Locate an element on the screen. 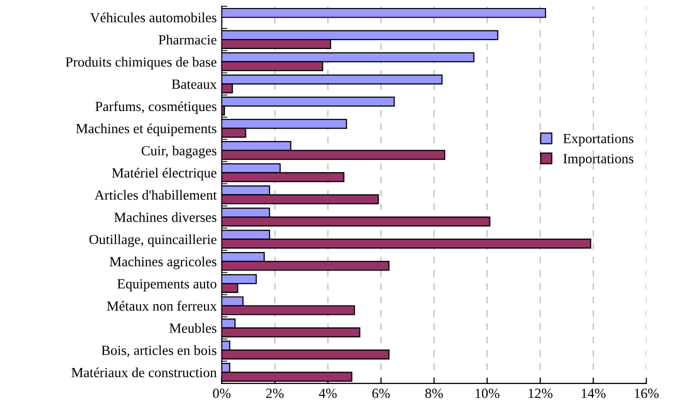  y-tick-label: Bateaux is located at coordinates (194, 84).